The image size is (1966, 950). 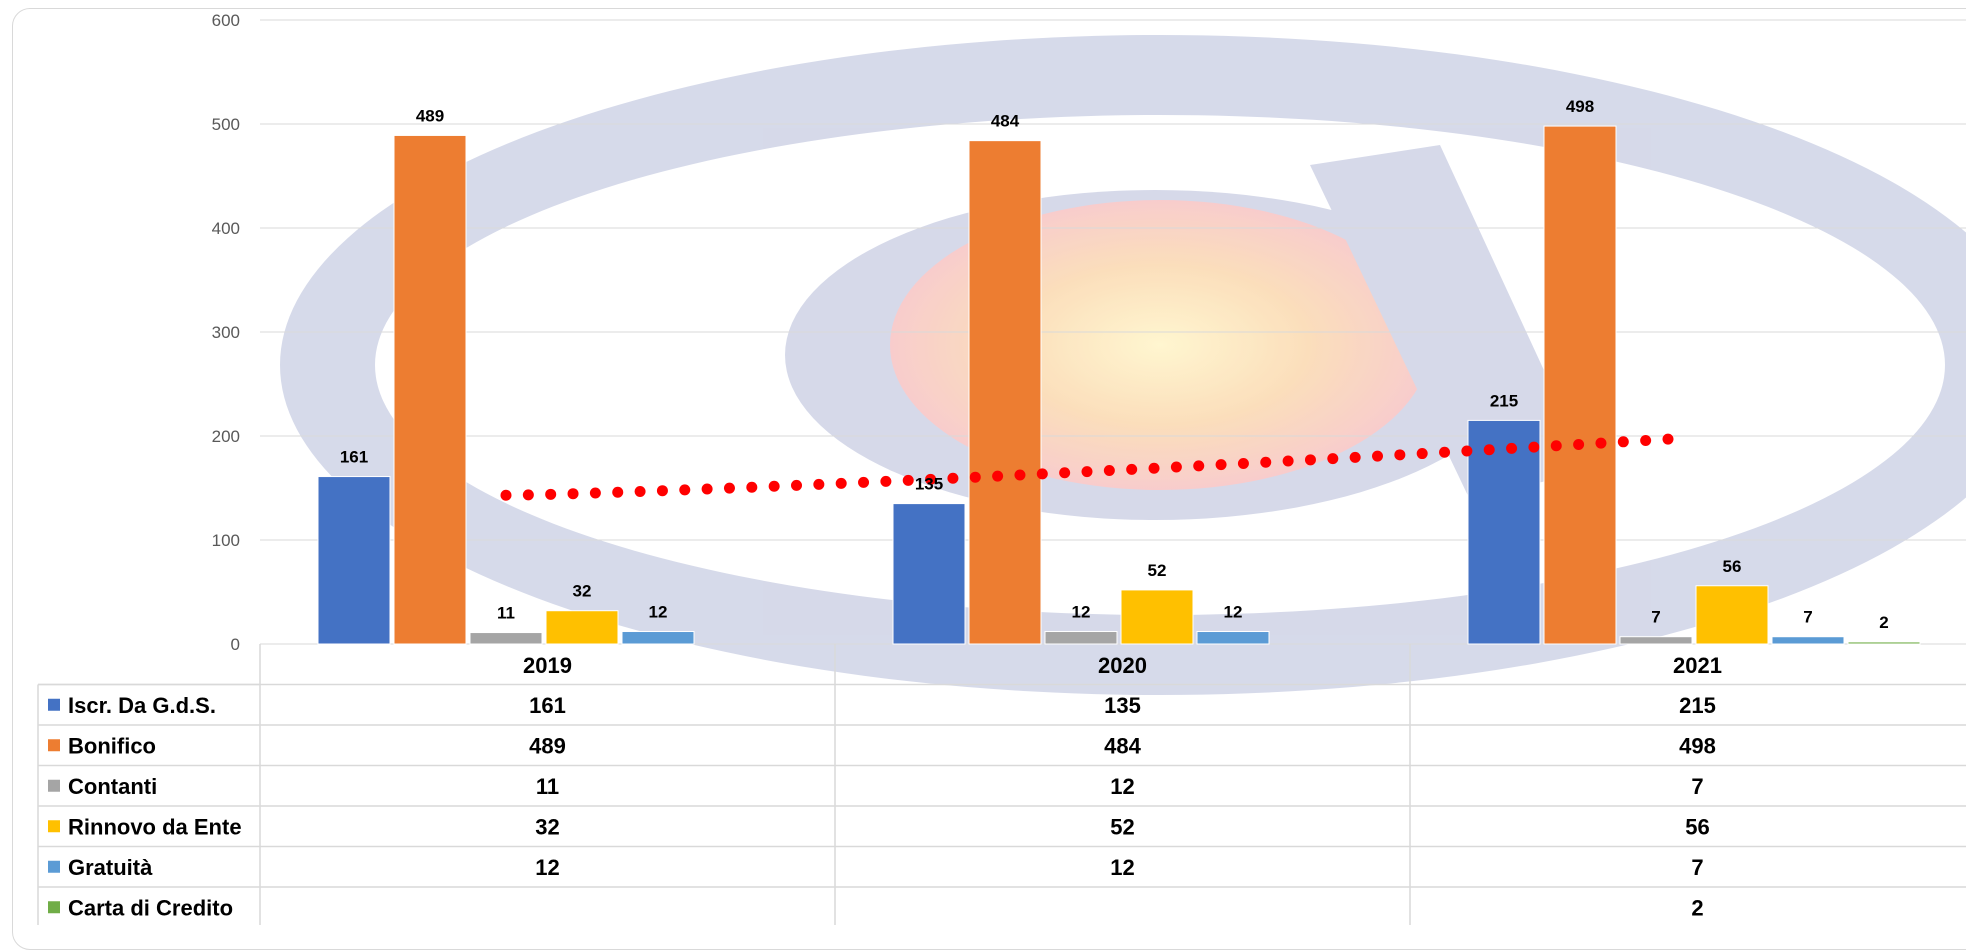 What do you see at coordinates (1697, 665) in the screenshot?
I see `x-category-label: 2021` at bounding box center [1697, 665].